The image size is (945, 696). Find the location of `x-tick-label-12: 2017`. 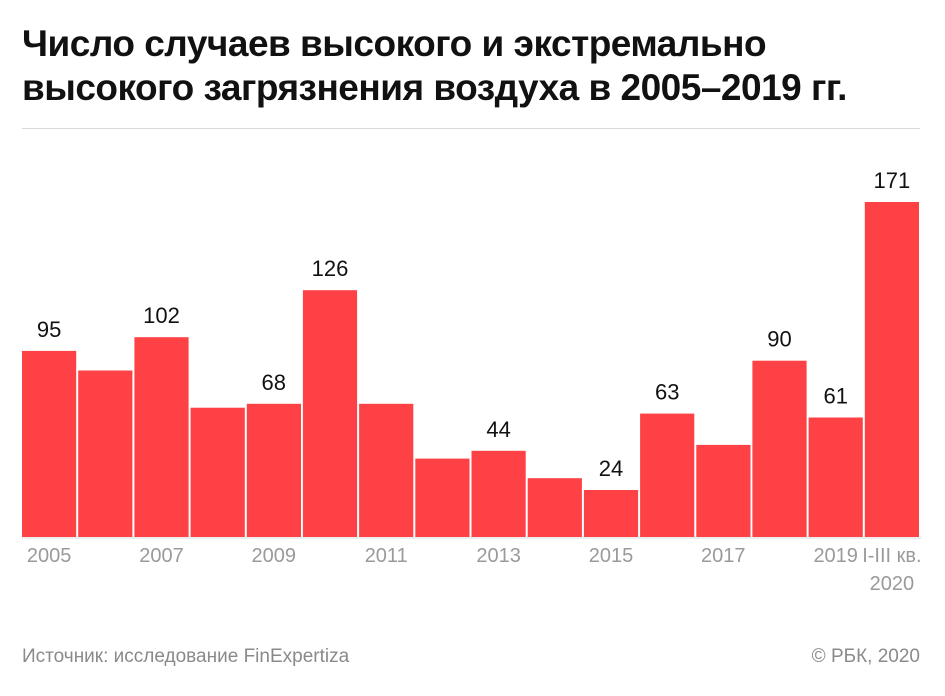

x-tick-label-12: 2017 is located at coordinates (723, 556).